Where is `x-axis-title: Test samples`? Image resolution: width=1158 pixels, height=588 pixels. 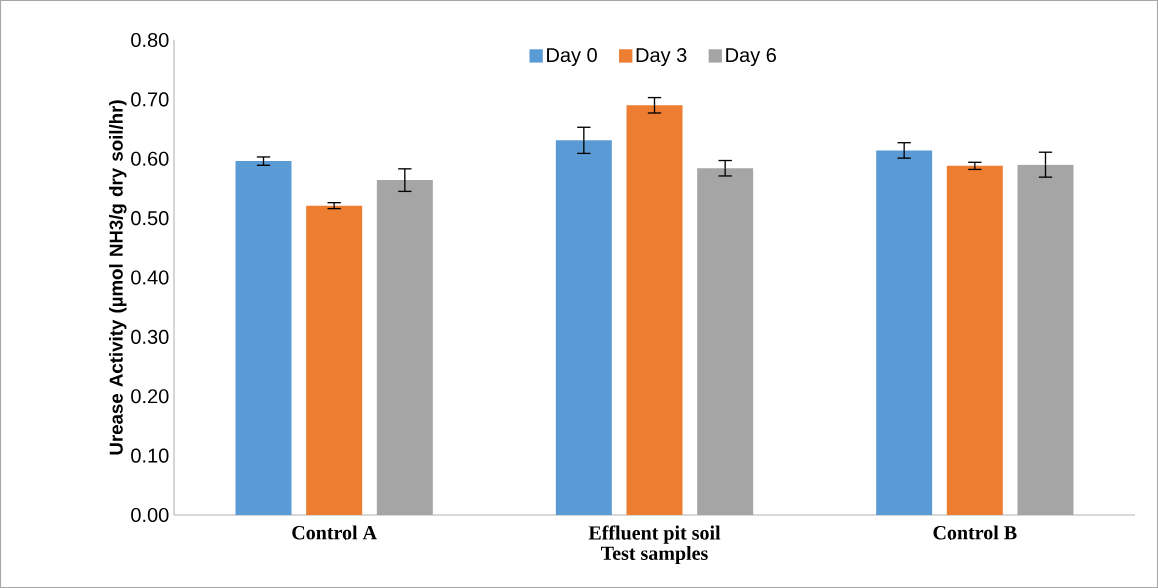 x-axis-title: Test samples is located at coordinates (654, 555).